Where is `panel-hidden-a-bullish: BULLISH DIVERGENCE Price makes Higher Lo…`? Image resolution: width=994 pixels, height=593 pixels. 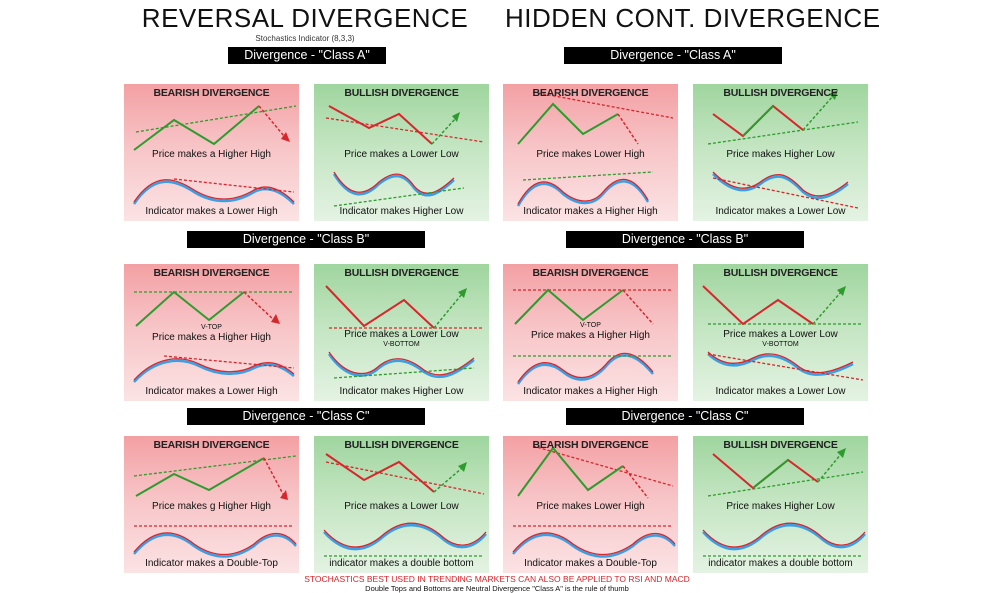
panel-hidden-a-bullish: BULLISH DIVERGENCE Price makes Higher Lo… is located at coordinates (780, 152).